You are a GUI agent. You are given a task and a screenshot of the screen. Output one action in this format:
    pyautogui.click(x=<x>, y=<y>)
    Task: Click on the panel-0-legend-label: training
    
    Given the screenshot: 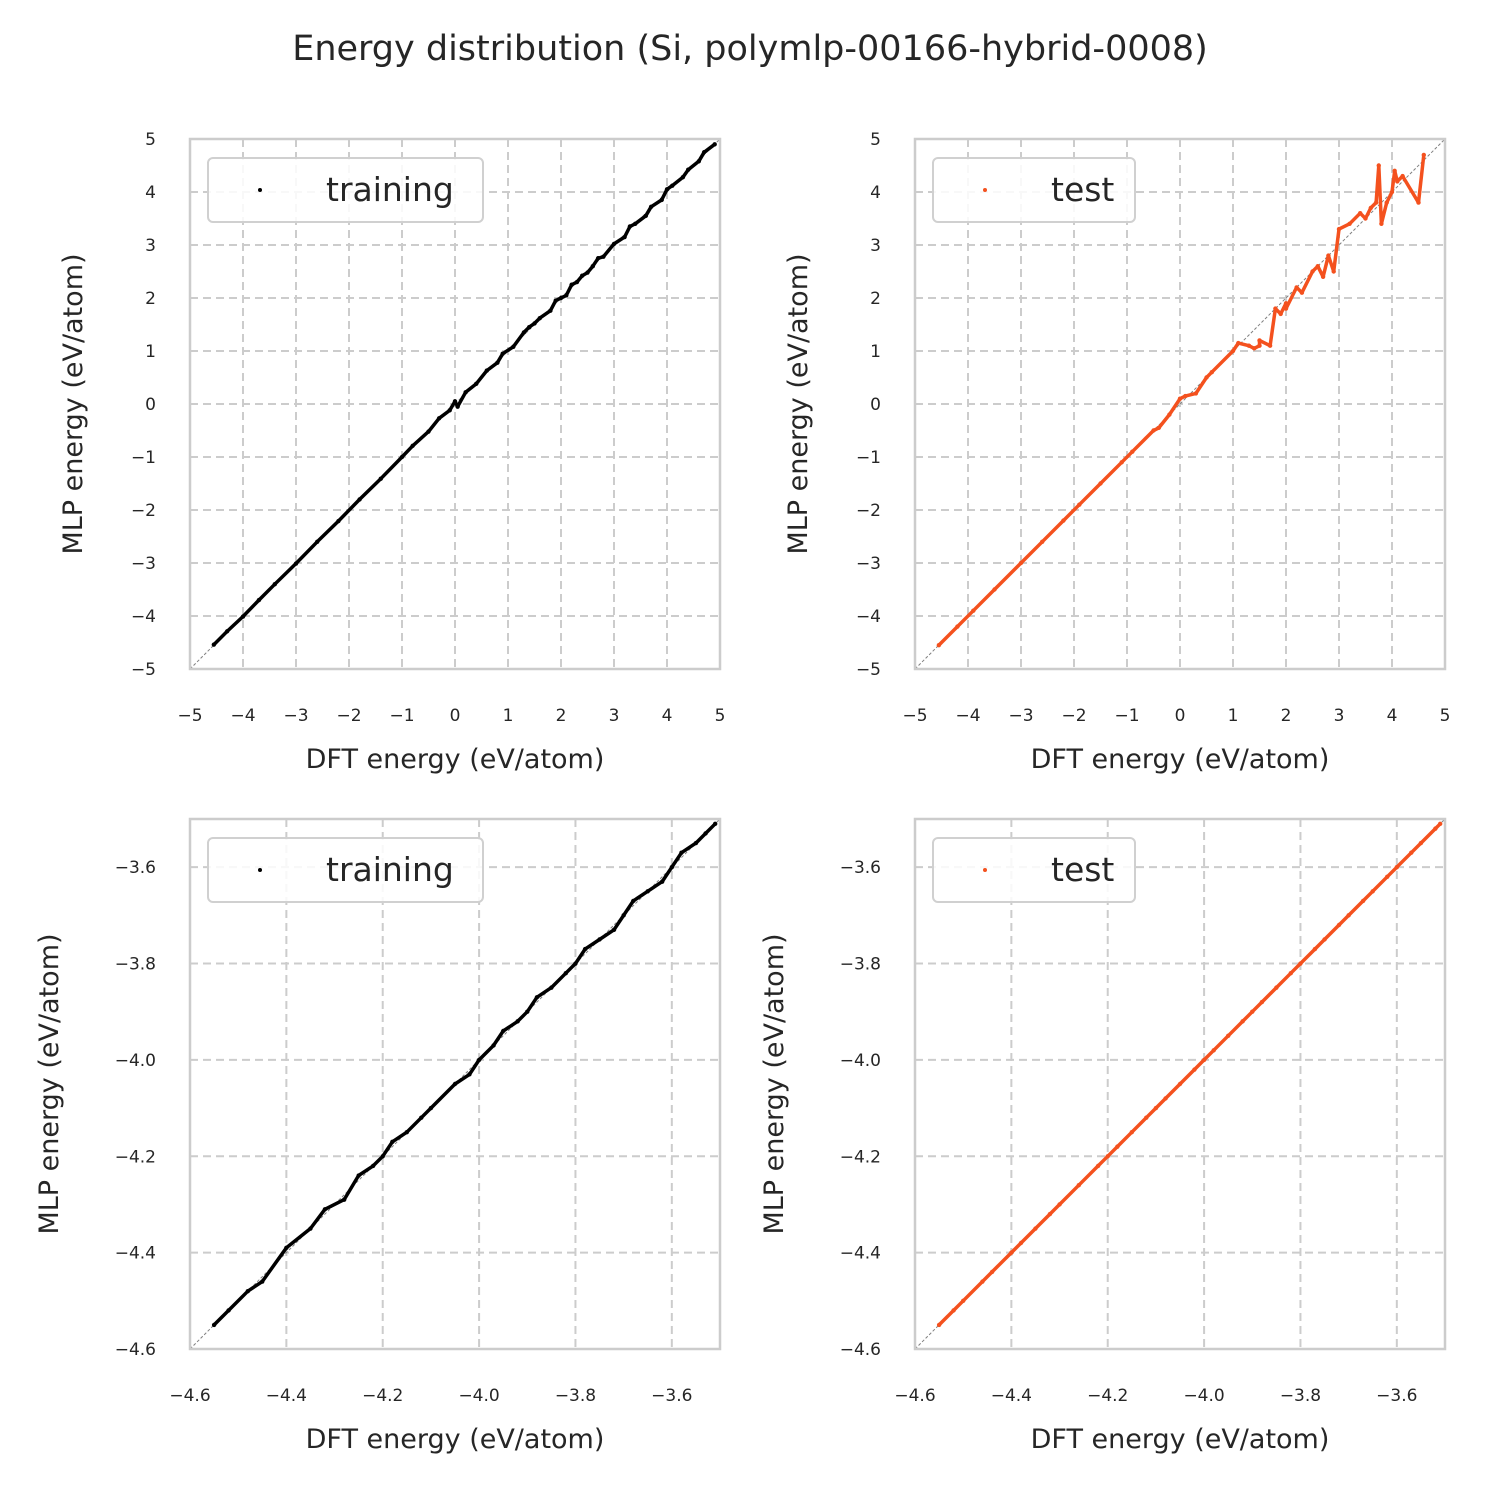 What is the action you would take?
    pyautogui.click(x=390, y=189)
    